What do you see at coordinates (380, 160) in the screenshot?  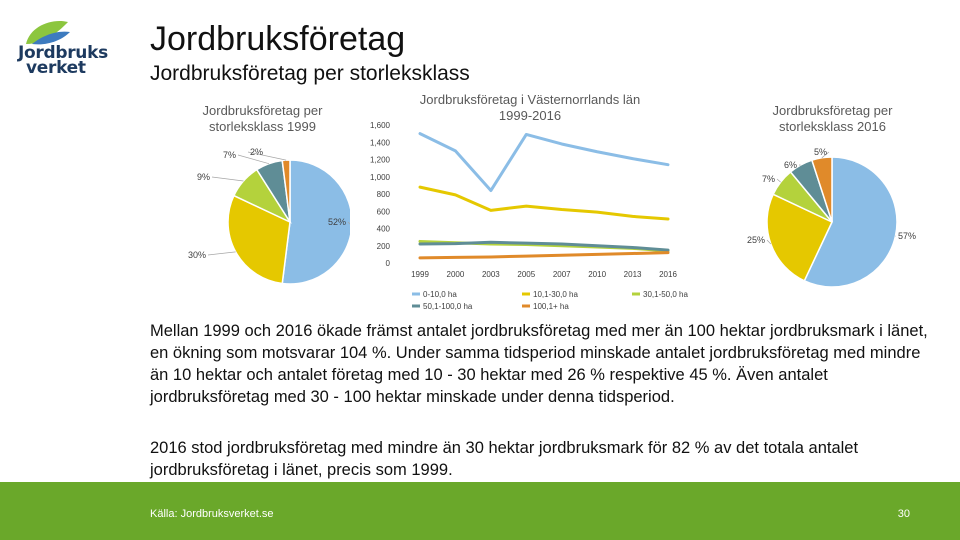 I see `y-tick-label: 1,200` at bounding box center [380, 160].